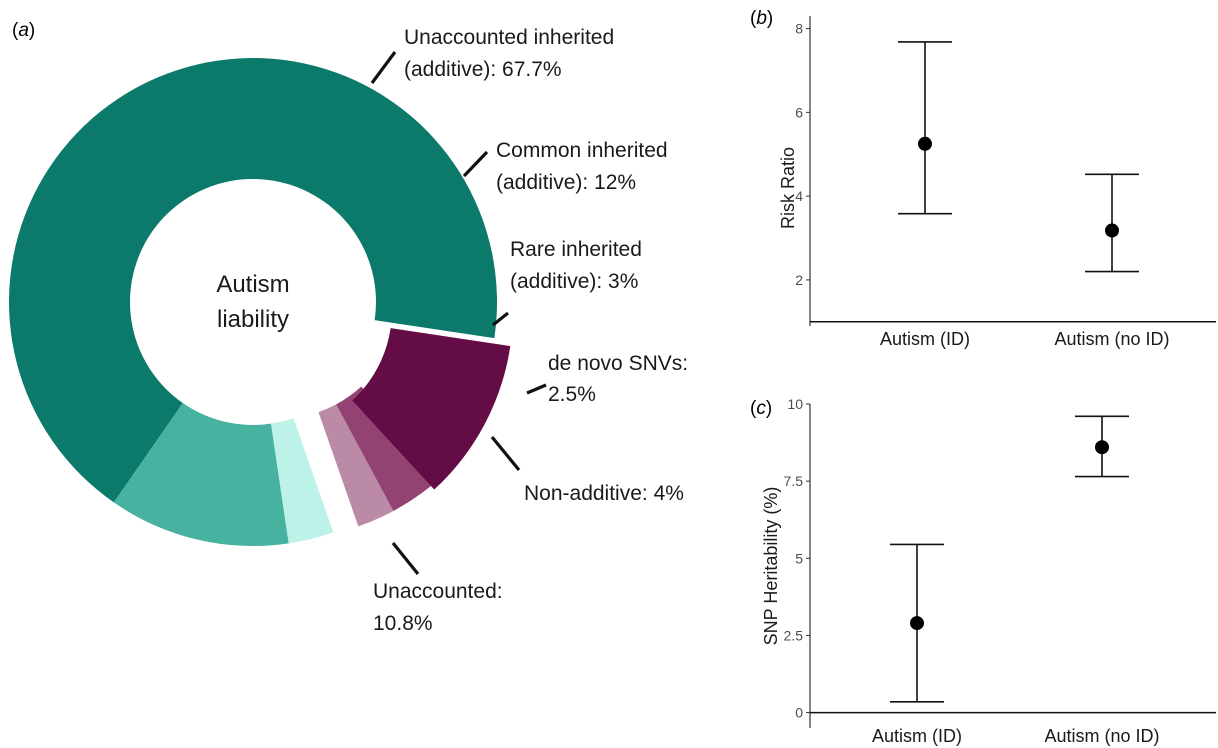  I want to click on y-tick-label: 2.5, so click(794, 635).